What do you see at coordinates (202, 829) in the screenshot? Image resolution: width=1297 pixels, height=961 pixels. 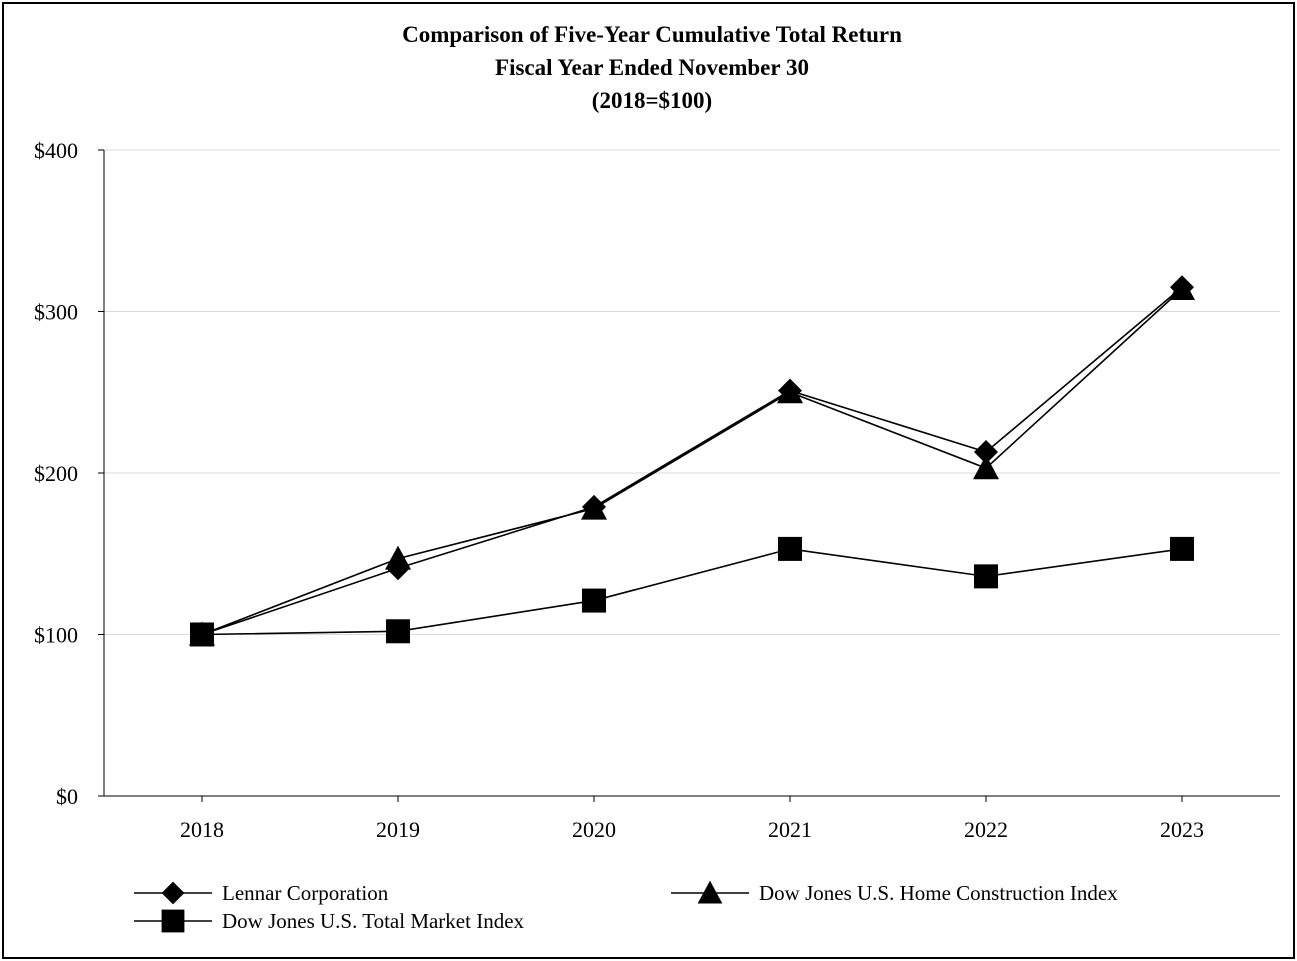 I see `x-tick-label: 2018` at bounding box center [202, 829].